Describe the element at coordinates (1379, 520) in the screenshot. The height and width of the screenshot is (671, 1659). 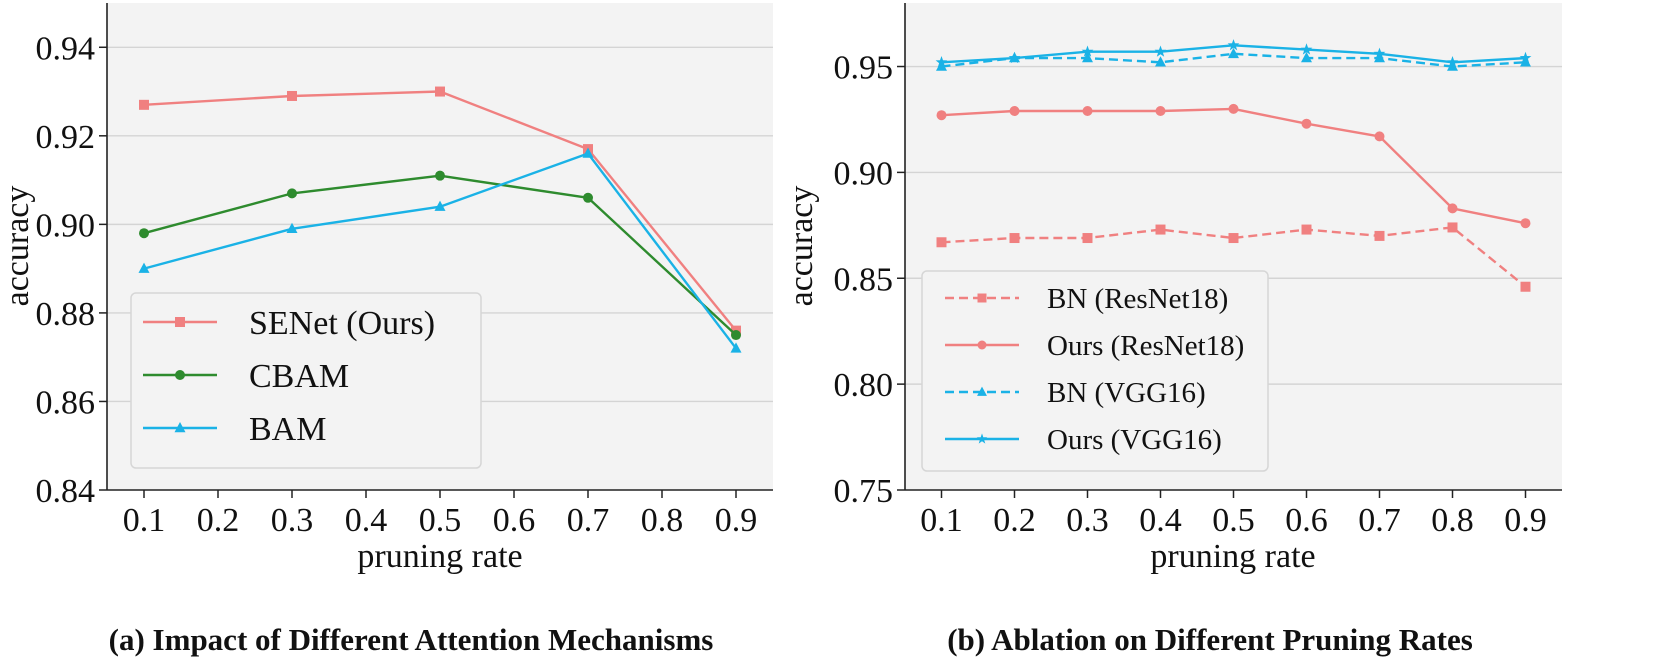
I see `x-tick-label: 0.7` at that location.